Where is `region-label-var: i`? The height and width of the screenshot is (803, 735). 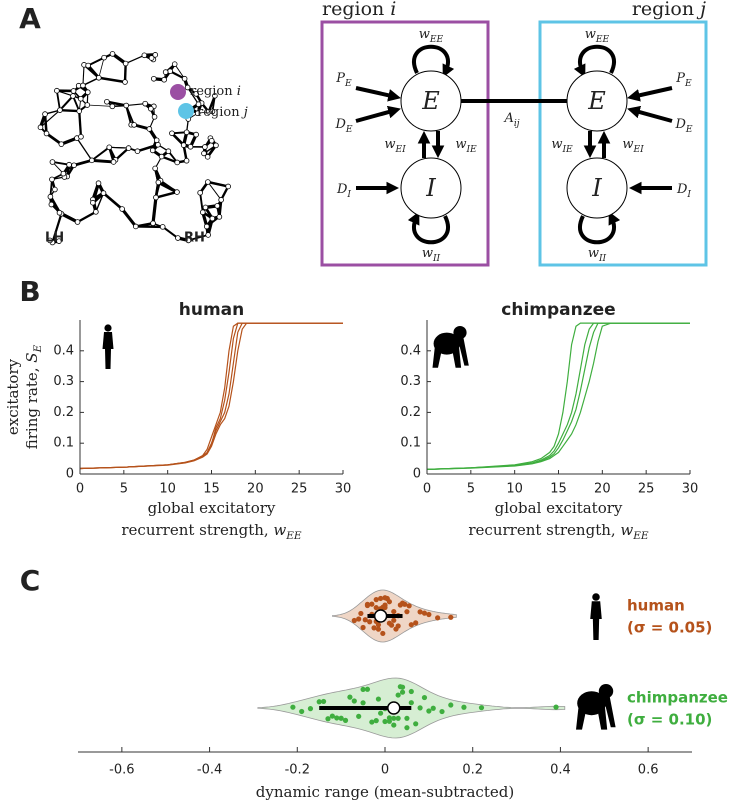
region-label-var: i is located at coordinates (239, 91).